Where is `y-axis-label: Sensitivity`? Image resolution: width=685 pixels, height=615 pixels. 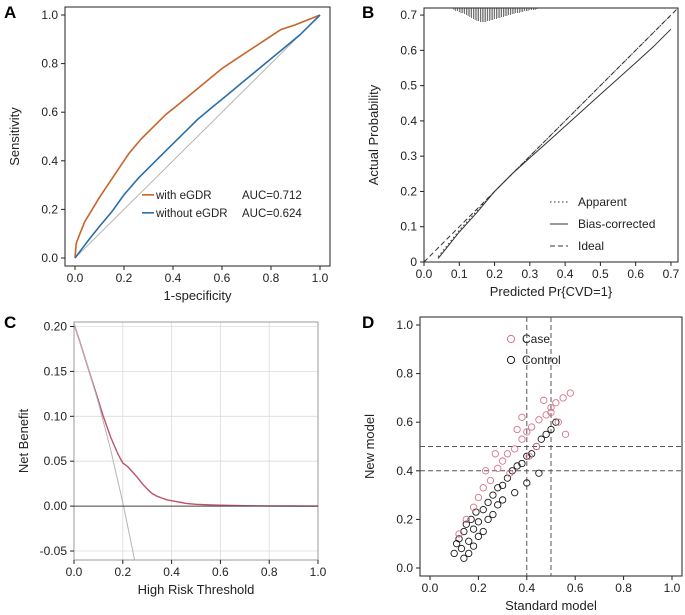 y-axis-label: Sensitivity is located at coordinates (14, 136).